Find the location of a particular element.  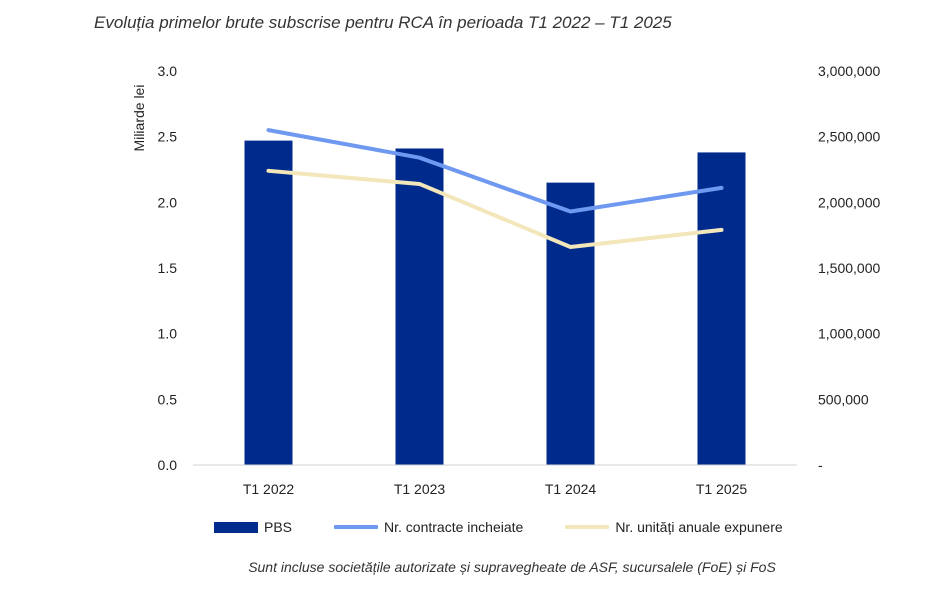

x-tick-label: T1 2022 is located at coordinates (269, 489).